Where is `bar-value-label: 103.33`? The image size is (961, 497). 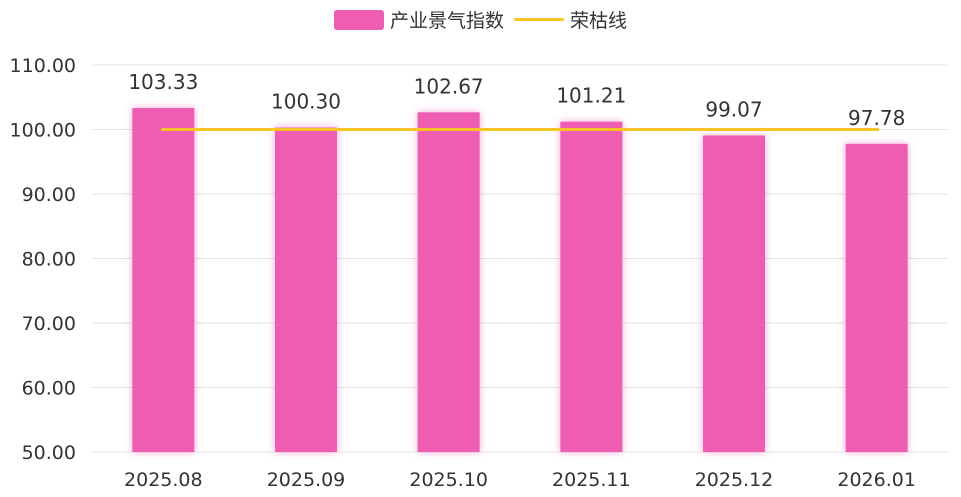 bar-value-label: 103.33 is located at coordinates (163, 82).